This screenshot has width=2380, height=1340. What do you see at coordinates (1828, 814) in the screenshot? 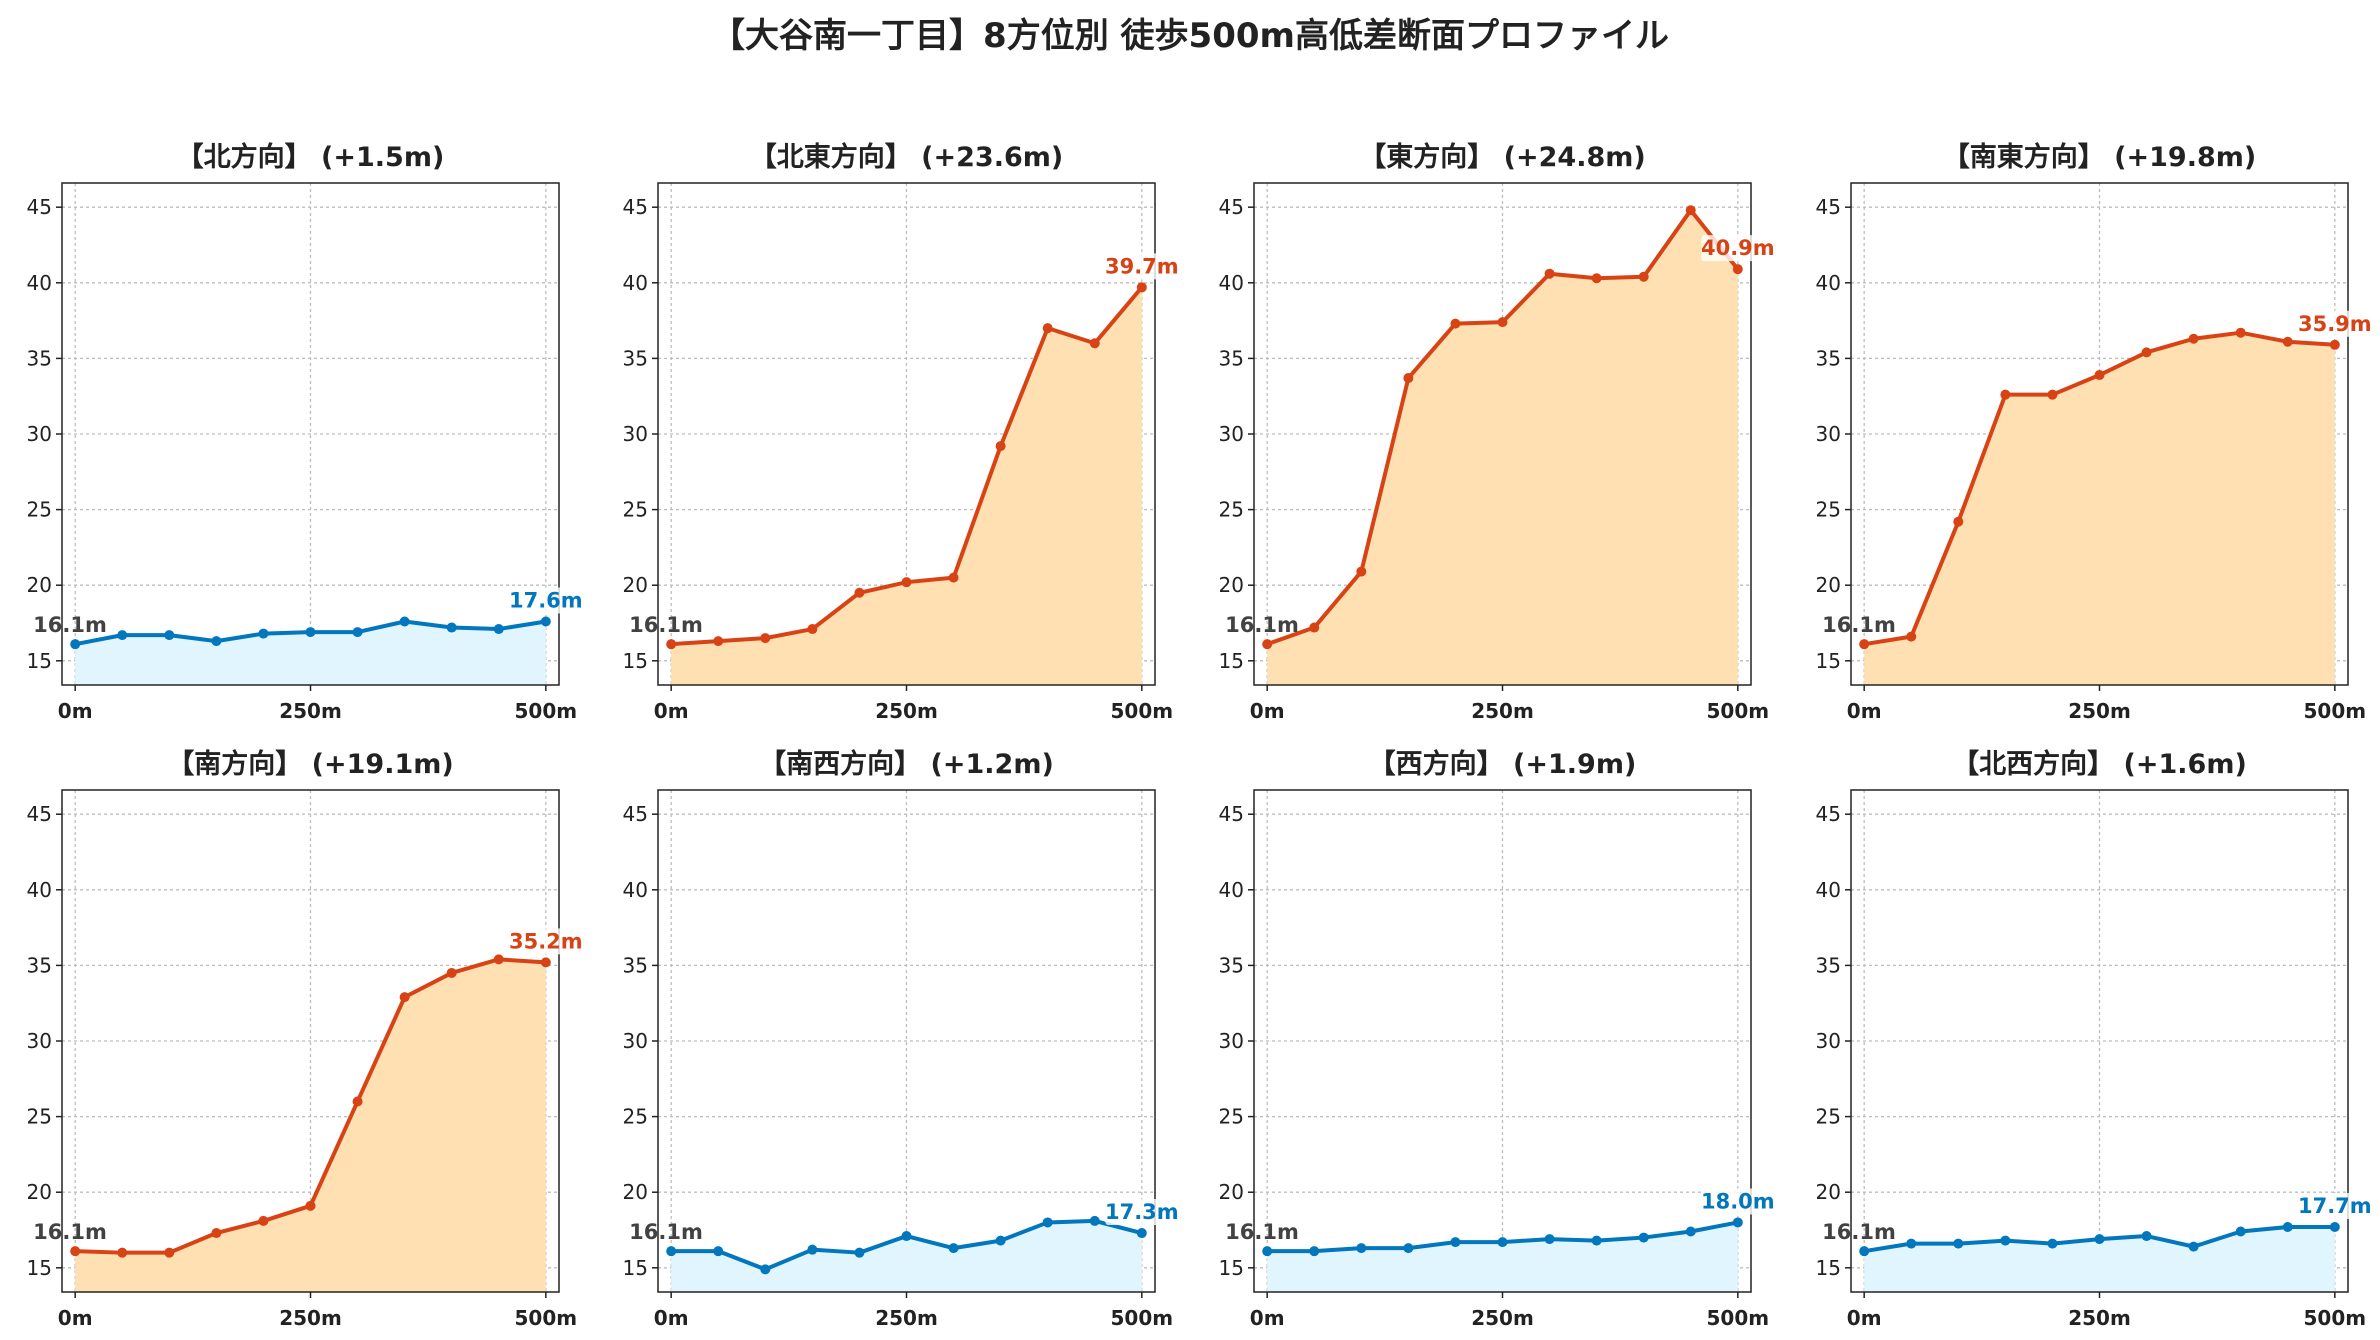
I see `y-tick-label-6: 45` at bounding box center [1828, 814].